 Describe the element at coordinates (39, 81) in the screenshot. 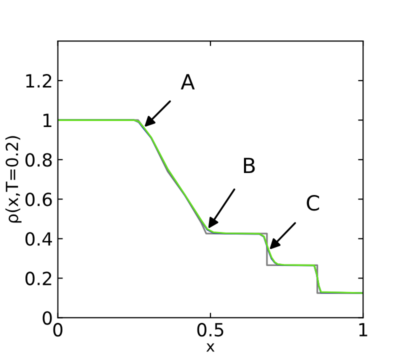

I see `y-tick-label: 1.2` at that location.